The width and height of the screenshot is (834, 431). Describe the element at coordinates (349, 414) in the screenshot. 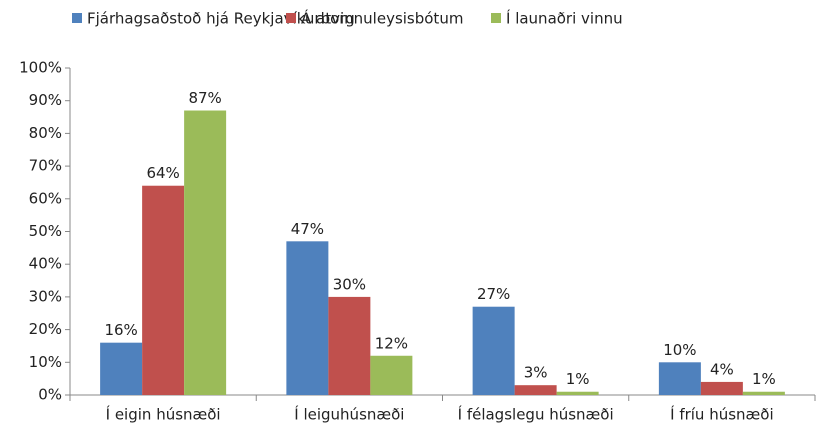

I see `x-tick-label: Í leiguhúsnæði` at that location.